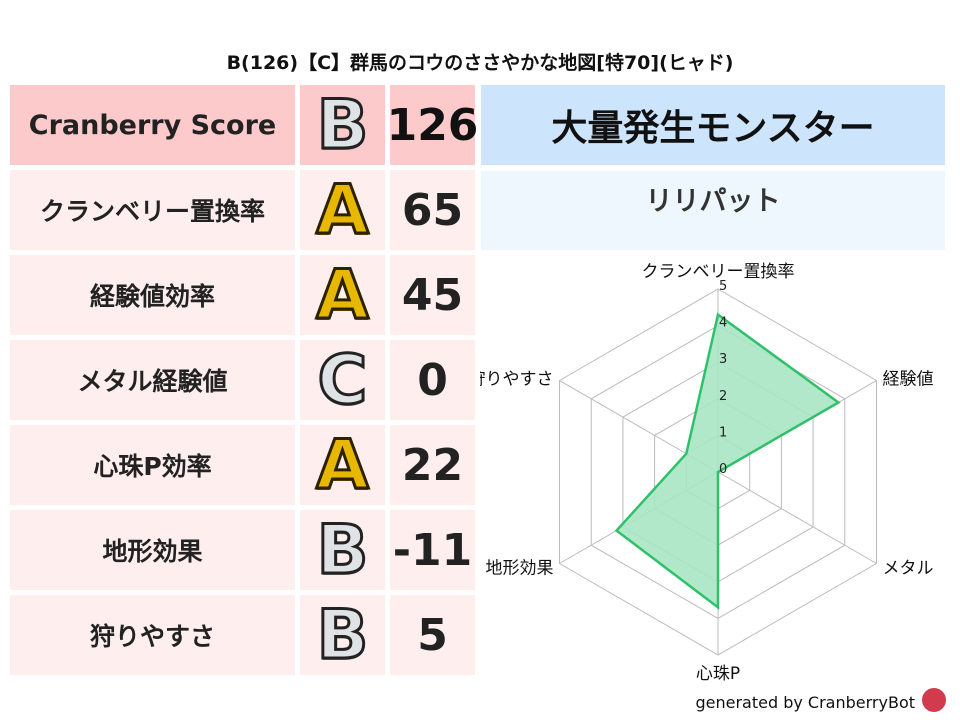 This screenshot has width=960, height=720. Describe the element at coordinates (152, 295) in the screenshot. I see `metric-label: 経験値効率` at that location.